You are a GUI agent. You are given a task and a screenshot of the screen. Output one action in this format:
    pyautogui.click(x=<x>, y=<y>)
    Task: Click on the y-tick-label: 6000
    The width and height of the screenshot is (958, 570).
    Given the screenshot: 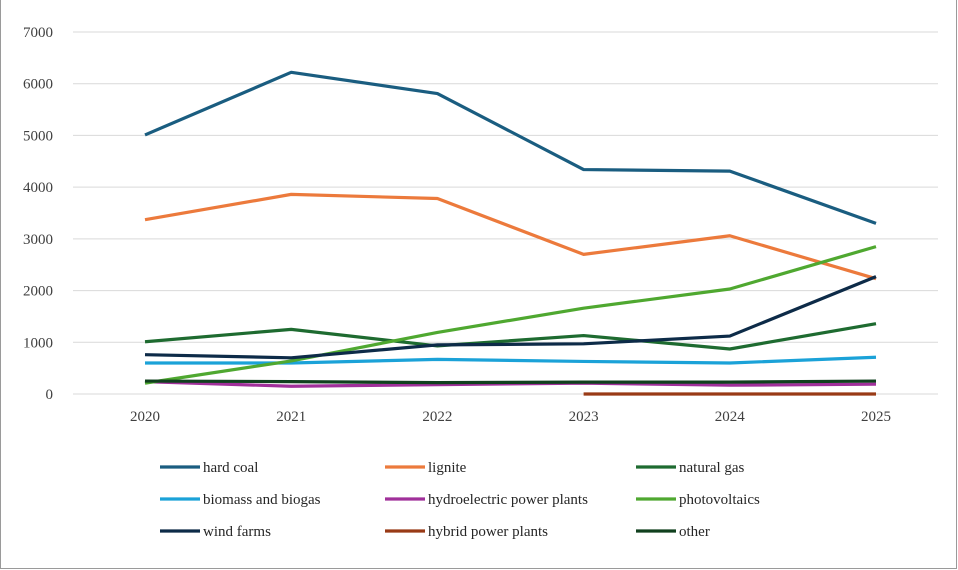 What is the action you would take?
    pyautogui.click(x=38, y=85)
    